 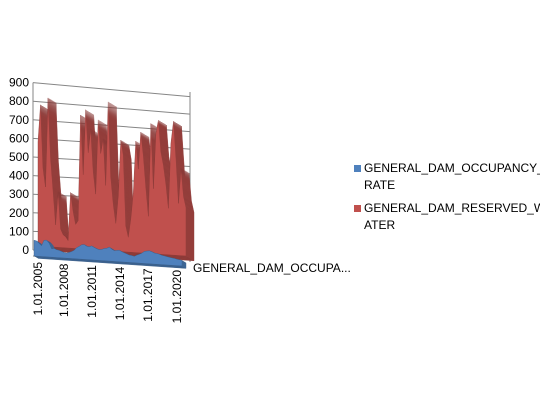 I want to click on area-series-general-dam-occupancy-rate, so click(x=108, y=253).